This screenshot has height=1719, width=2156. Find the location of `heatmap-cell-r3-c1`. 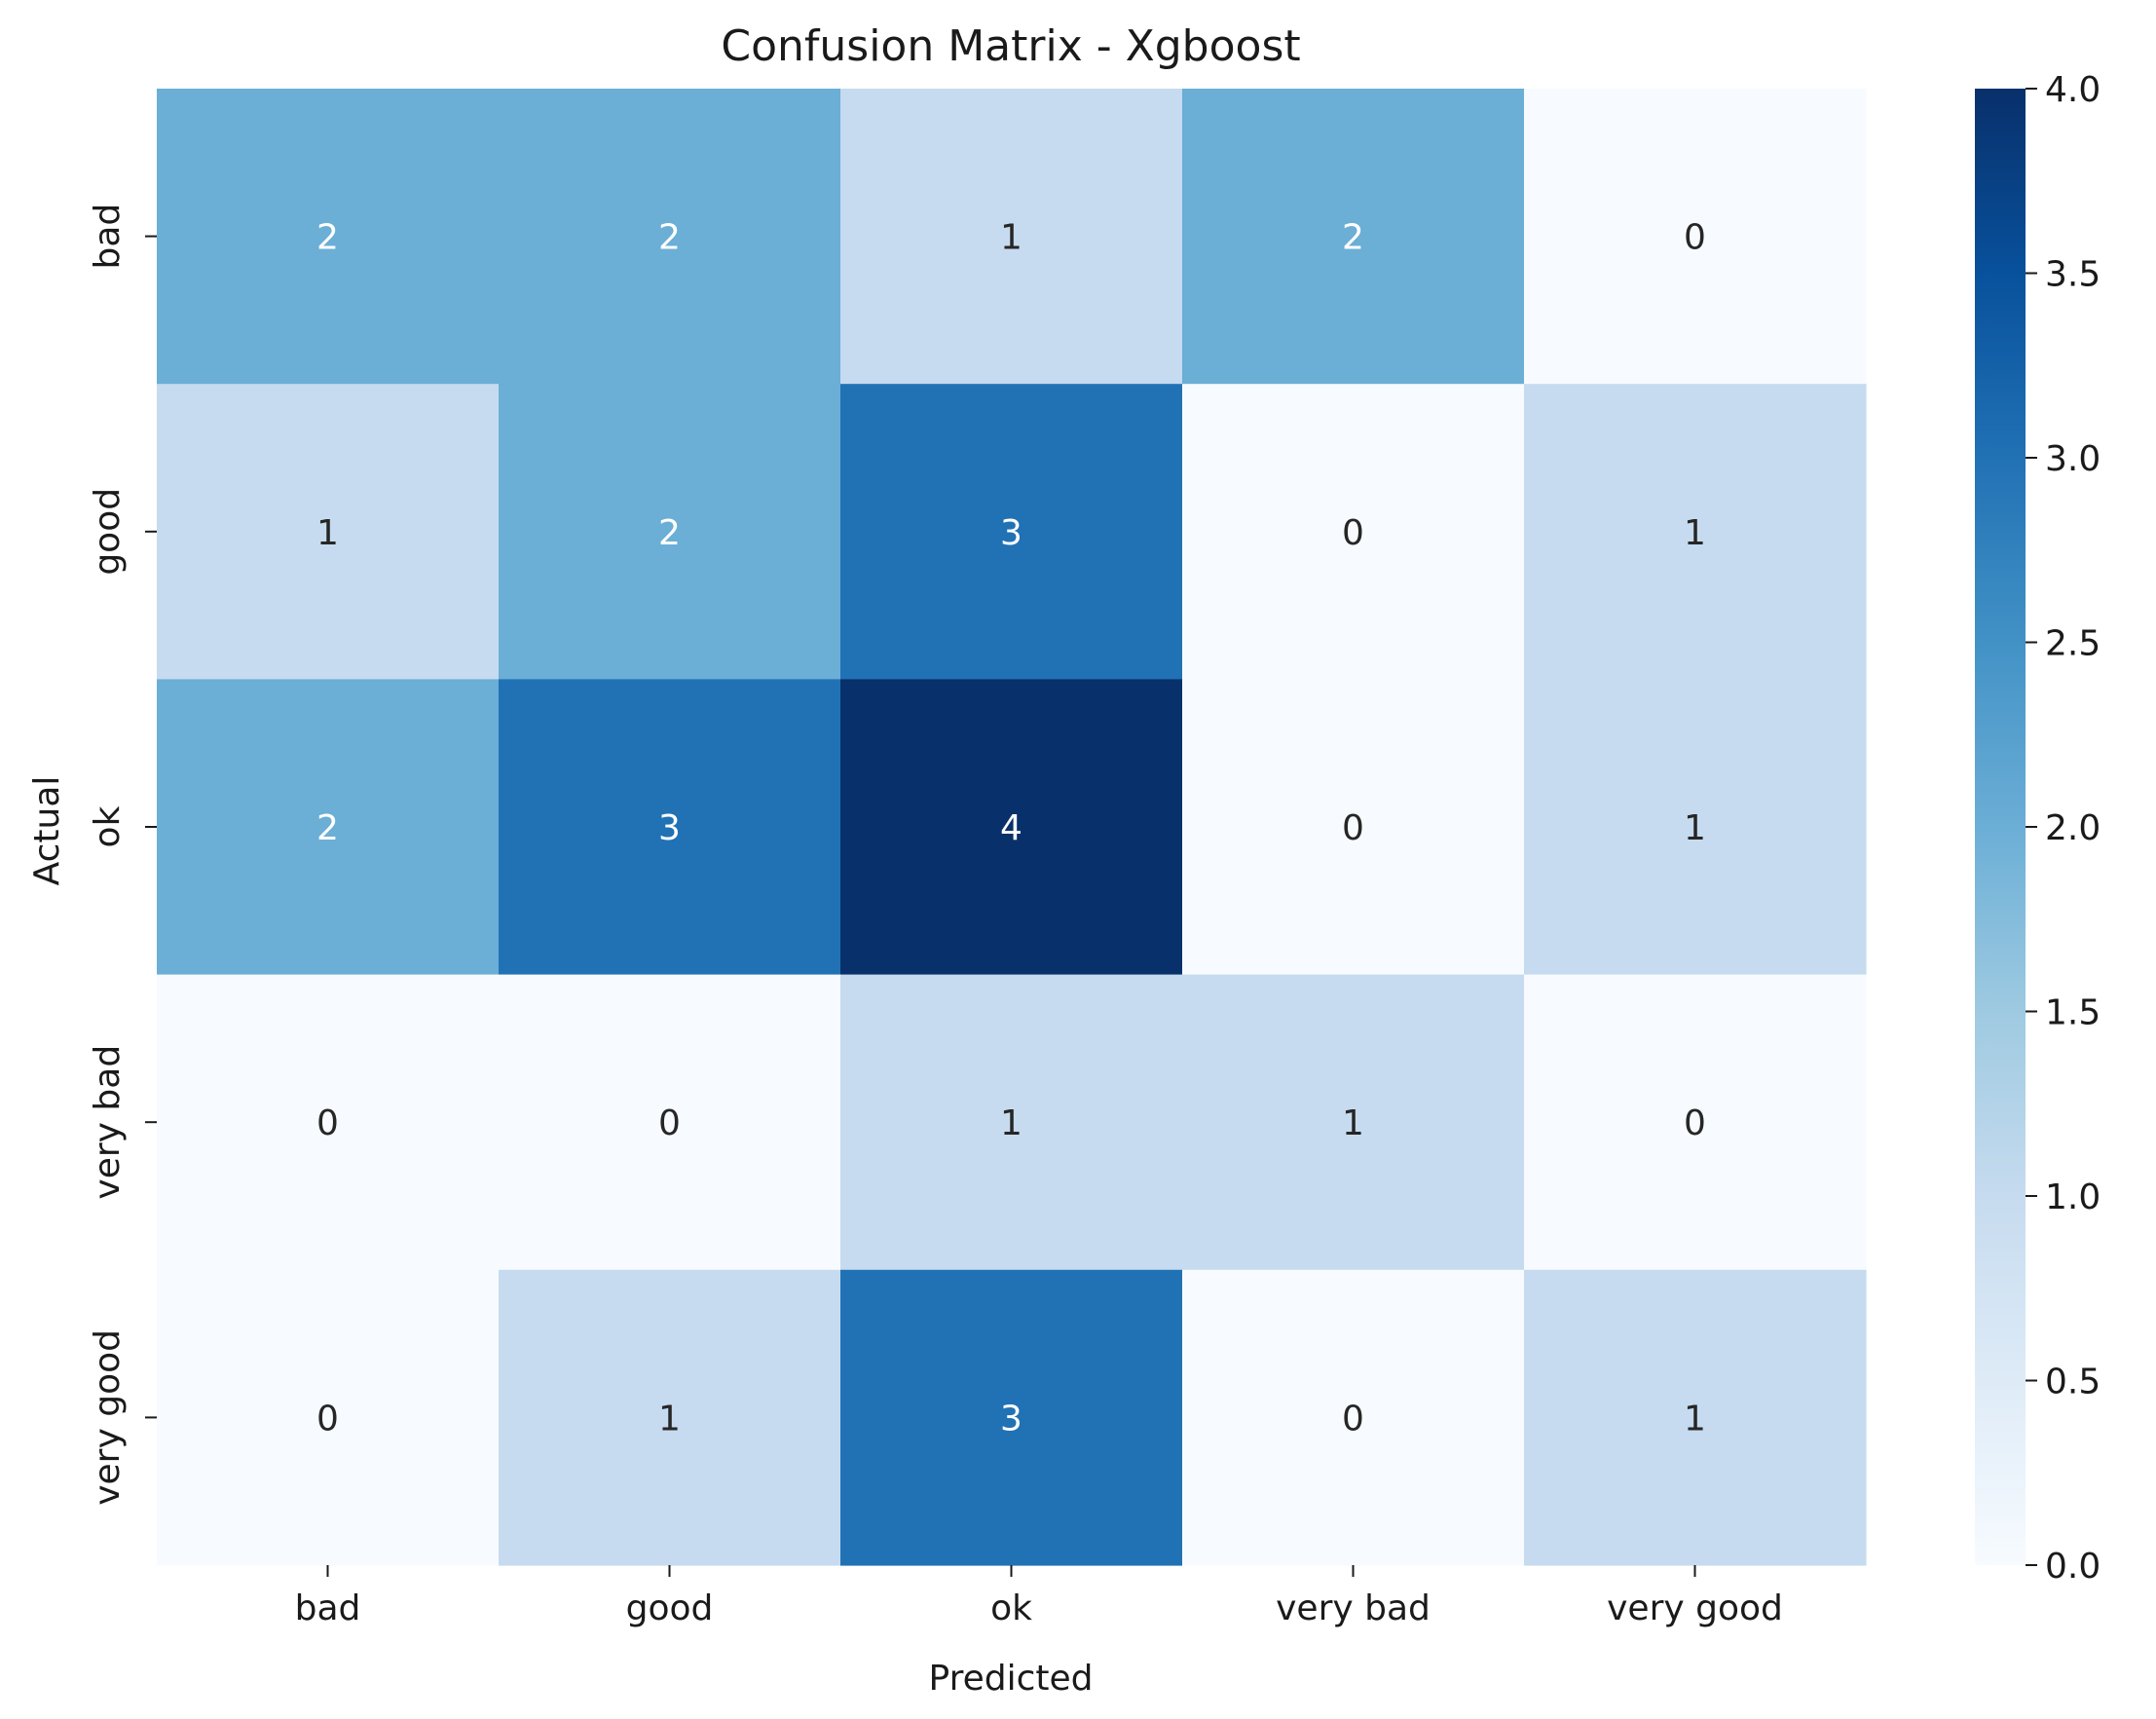

heatmap-cell-r3-c1 is located at coordinates (670, 1122).